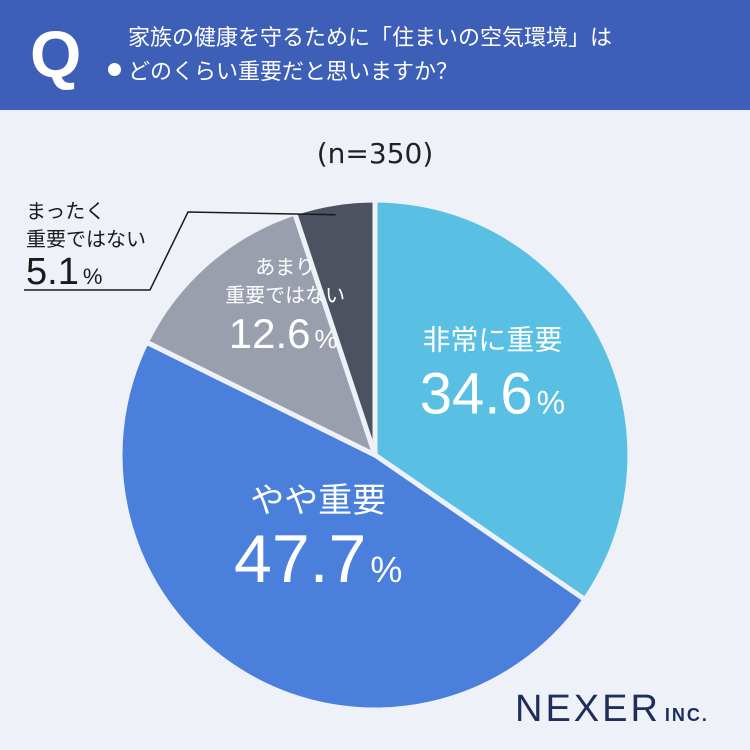 This screenshot has width=750, height=750. What do you see at coordinates (318, 501) in the screenshot?
I see `slice-label-somewhat-important: やや重要` at bounding box center [318, 501].